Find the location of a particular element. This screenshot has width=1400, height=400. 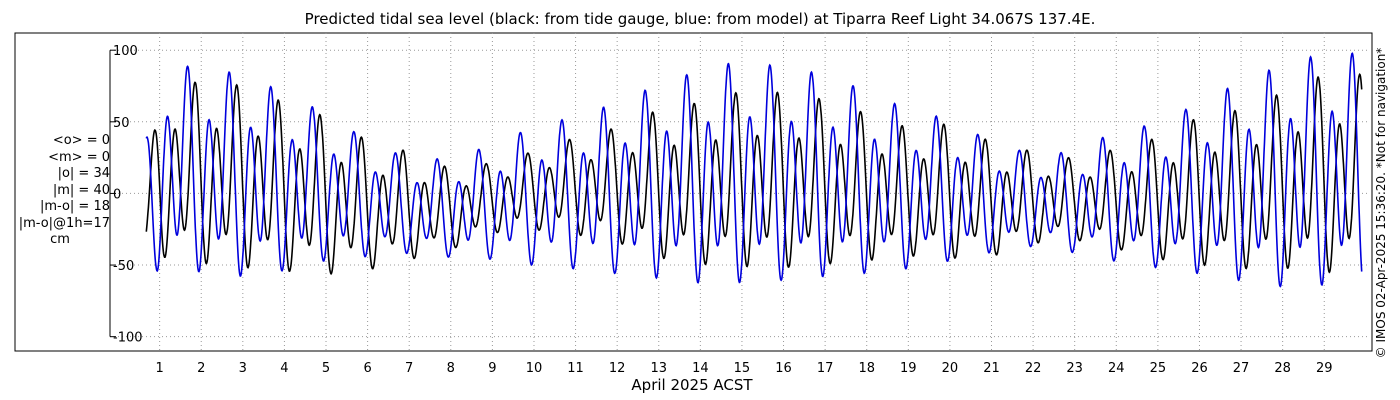

x-tick-label: 2 is located at coordinates (201, 368).